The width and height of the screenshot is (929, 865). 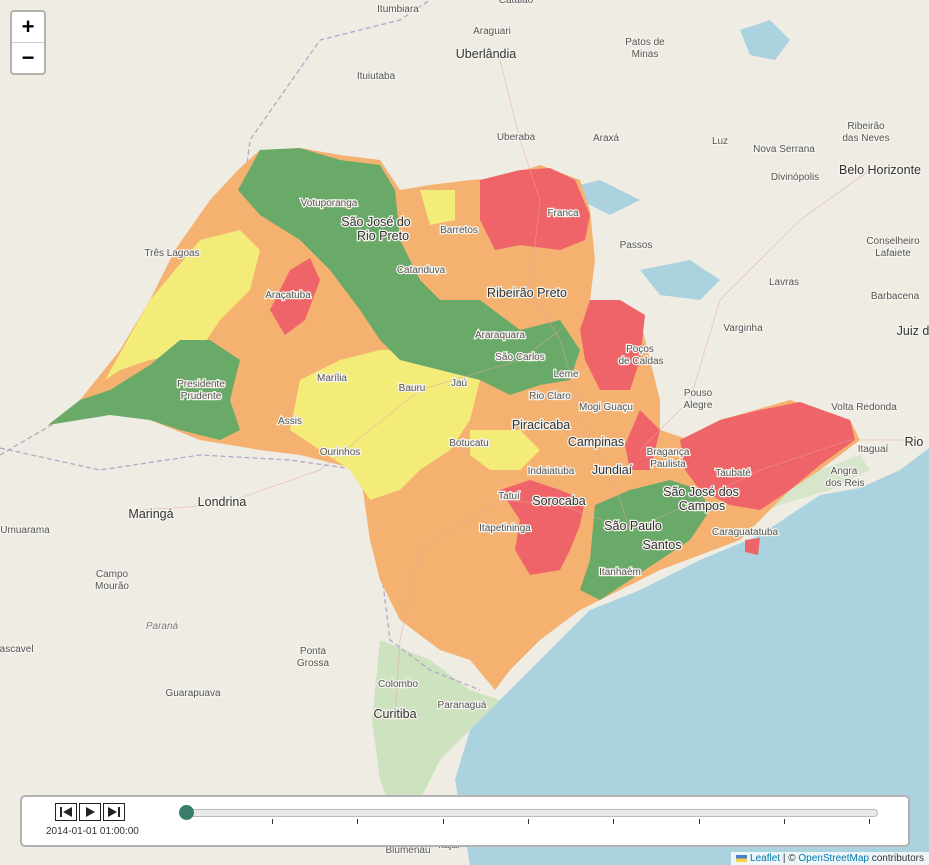 What do you see at coordinates (201, 384) in the screenshot?
I see `place-label: Presidente` at bounding box center [201, 384].